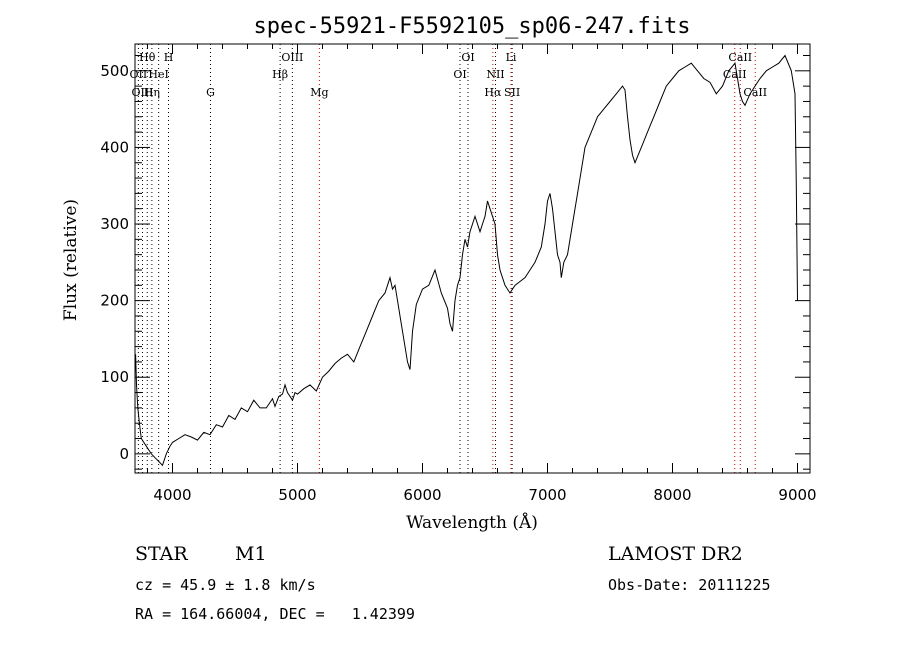 This screenshot has width=900, height=655. What do you see at coordinates (319, 92) in the screenshot?
I see `spectral-line-label: Mg` at bounding box center [319, 92].